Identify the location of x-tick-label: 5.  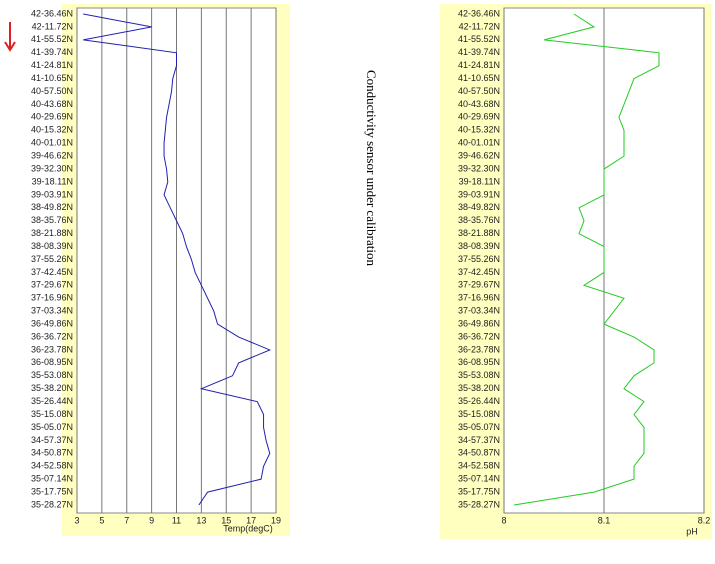
(101, 520).